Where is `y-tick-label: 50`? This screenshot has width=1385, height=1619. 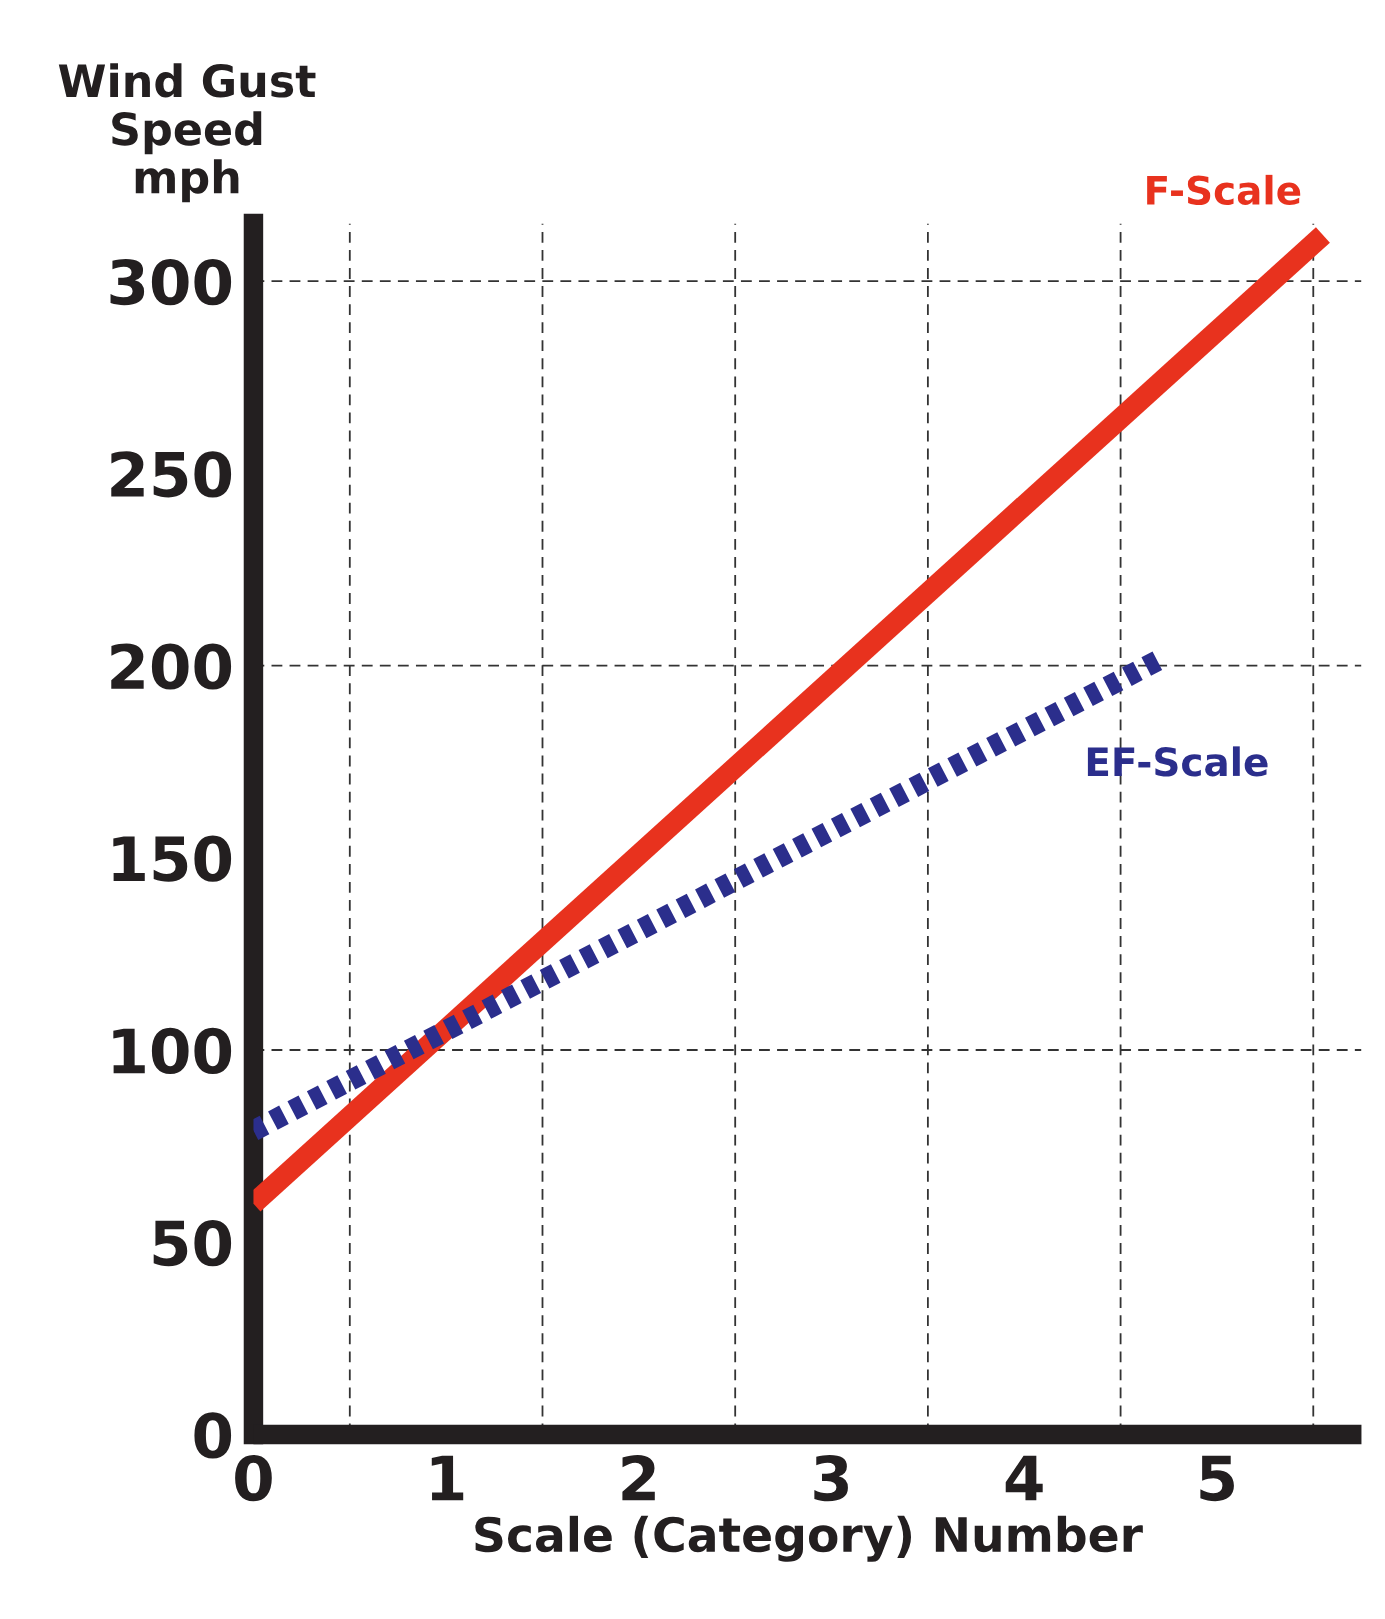 y-tick-label: 50 is located at coordinates (192, 1243).